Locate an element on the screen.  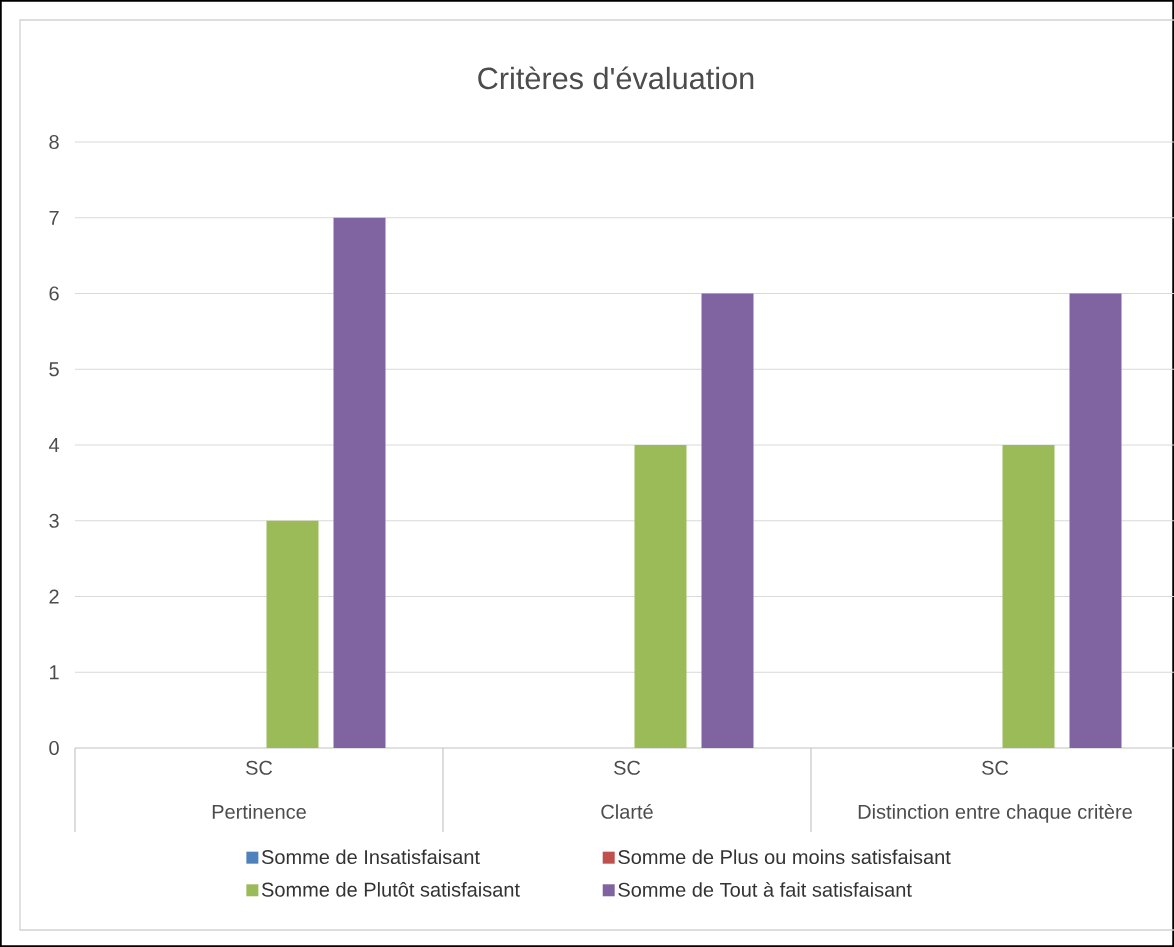
legend-label: Somme de Tout à fait satisfaisant is located at coordinates (765, 889).